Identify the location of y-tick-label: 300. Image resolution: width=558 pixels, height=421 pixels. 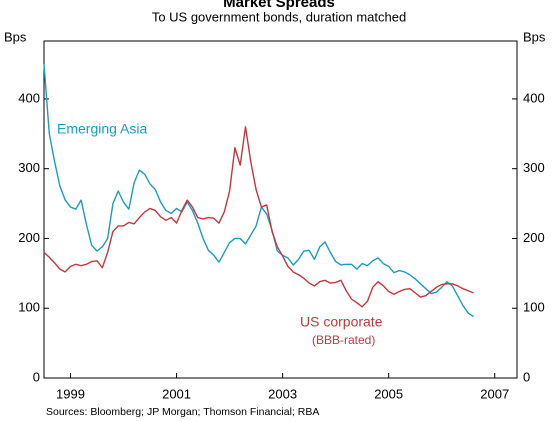
(29, 167).